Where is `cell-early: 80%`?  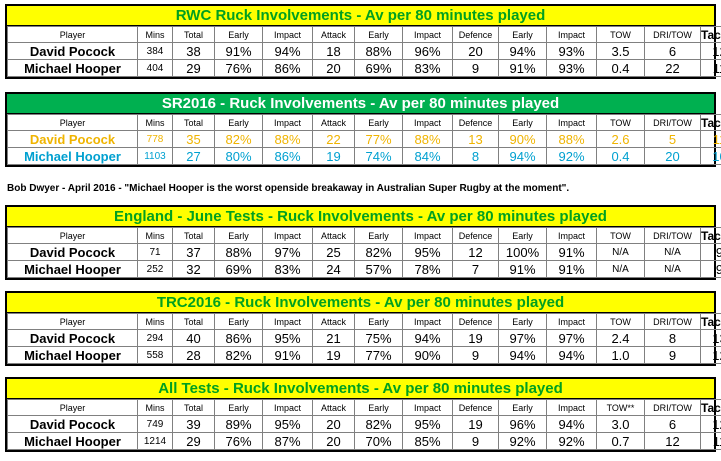 cell-early: 80% is located at coordinates (238, 156).